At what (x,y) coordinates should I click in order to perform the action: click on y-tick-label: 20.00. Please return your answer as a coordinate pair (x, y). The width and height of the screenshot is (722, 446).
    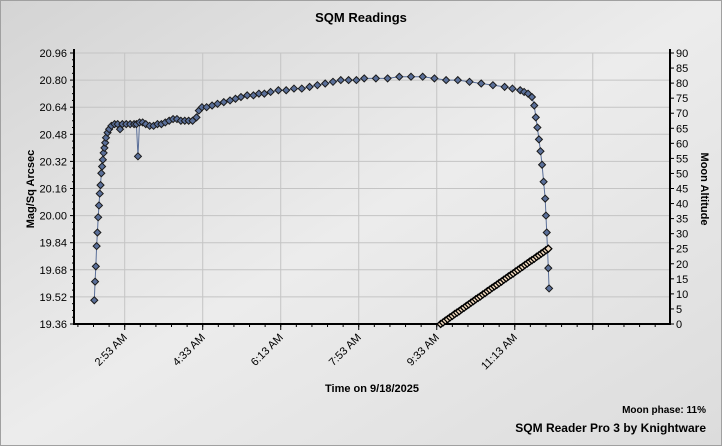
    Looking at the image, I should click on (53, 217).